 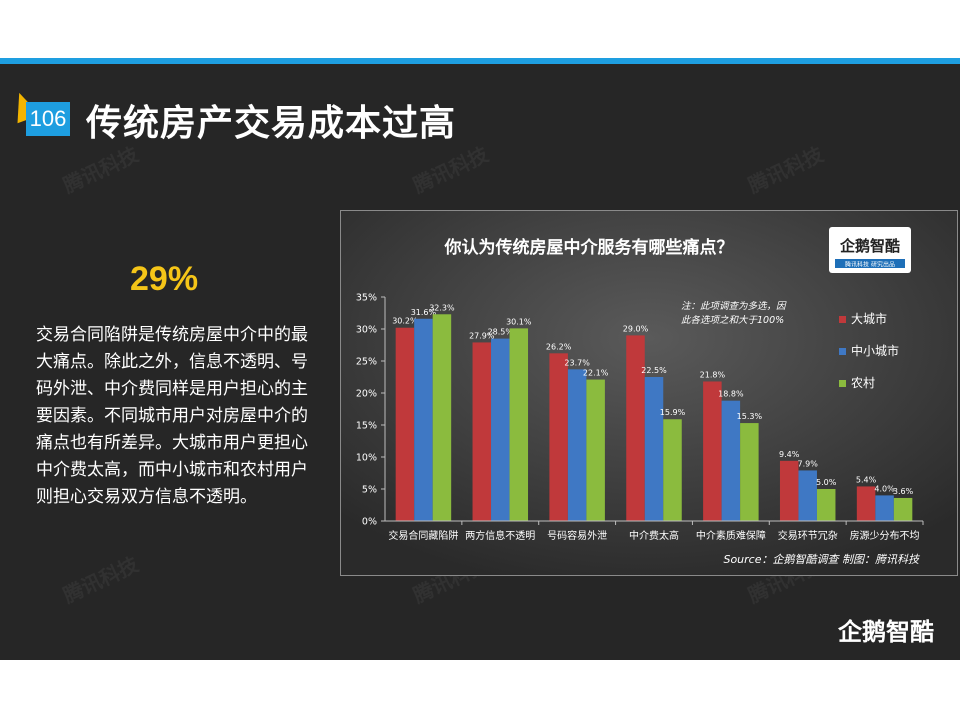 I want to click on bar-data-label: 15.3%, so click(x=750, y=416).